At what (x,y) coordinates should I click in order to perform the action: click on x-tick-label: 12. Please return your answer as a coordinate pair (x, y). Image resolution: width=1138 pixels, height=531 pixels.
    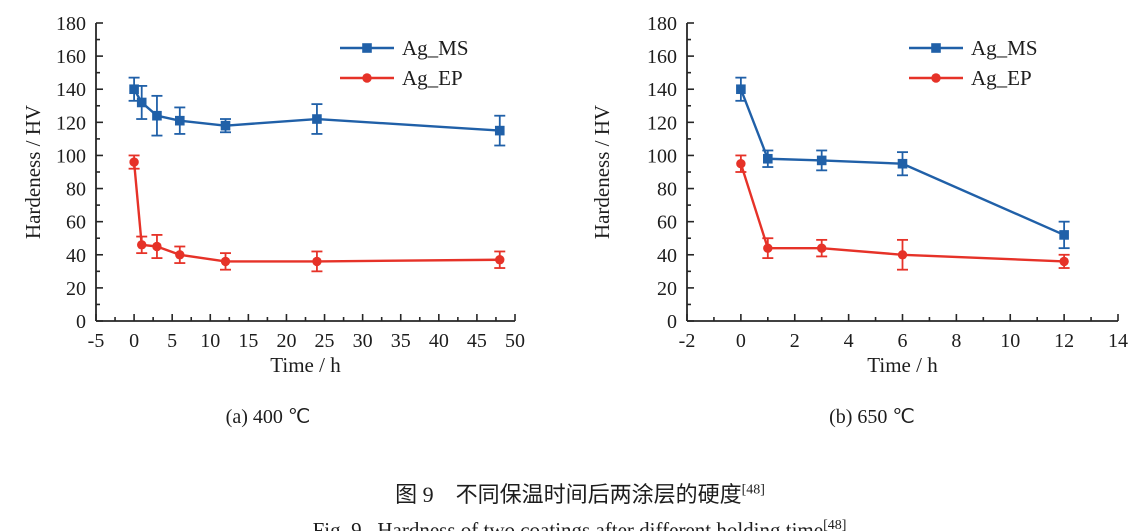
    Looking at the image, I should click on (1064, 341).